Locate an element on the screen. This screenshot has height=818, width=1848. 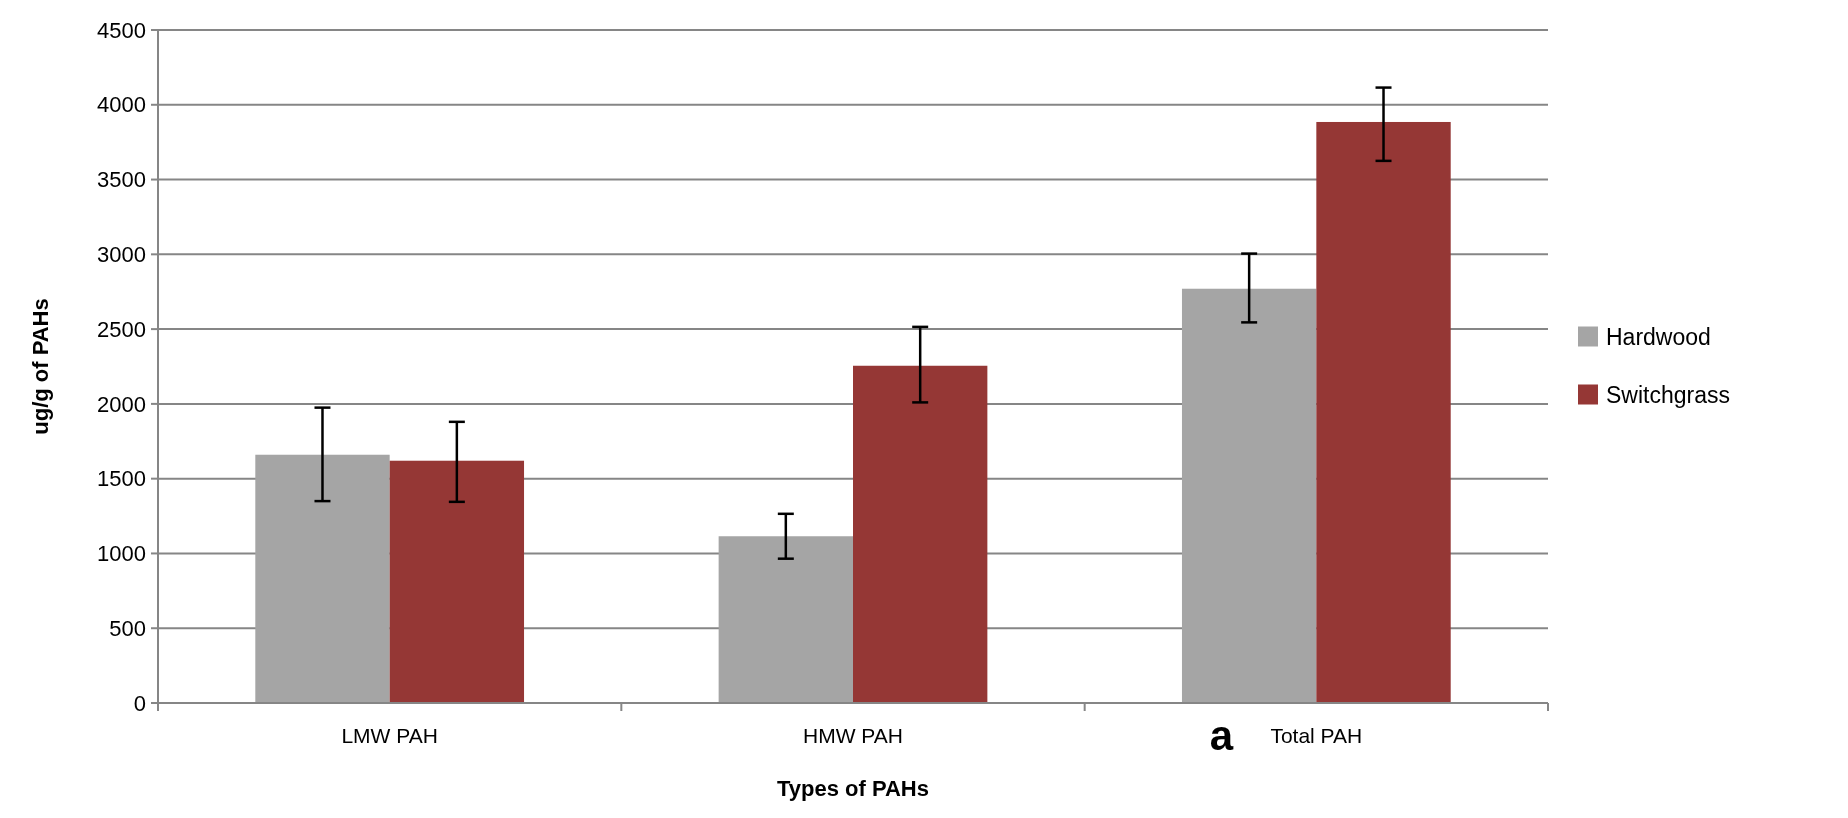
y-tick-label: 4000 is located at coordinates (121, 105).